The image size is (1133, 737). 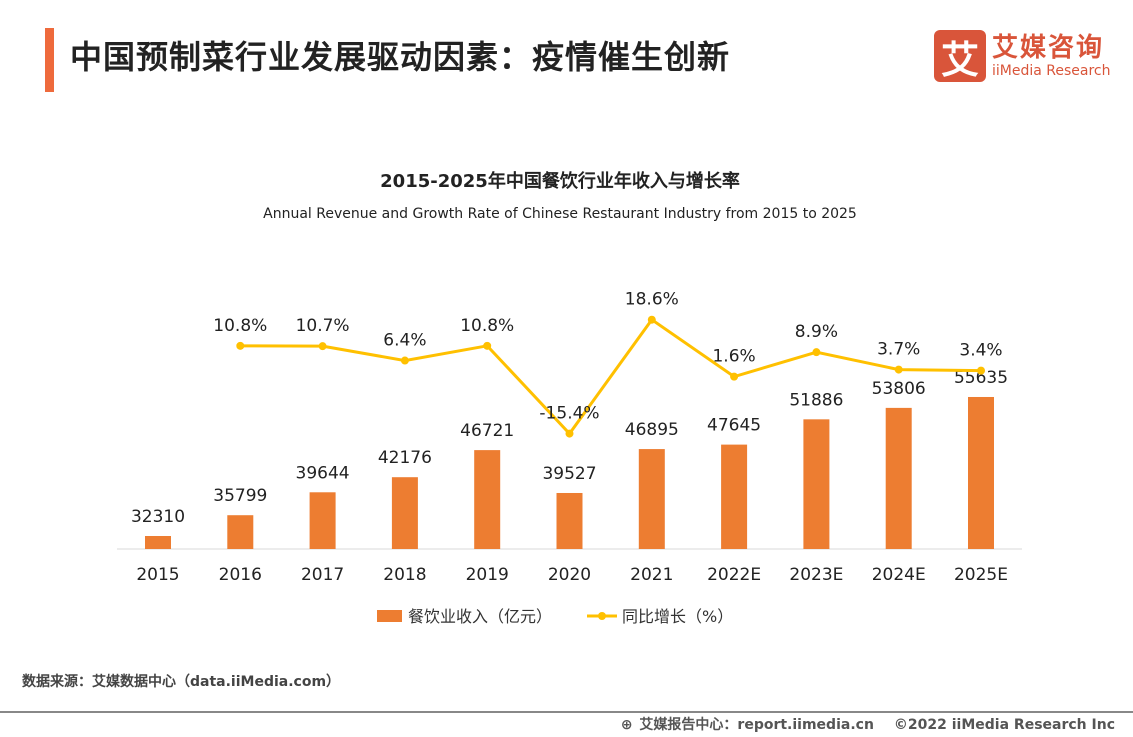 I want to click on footer-copyright: ©2022 iiMedia Research Inc, so click(x=1004, y=725).